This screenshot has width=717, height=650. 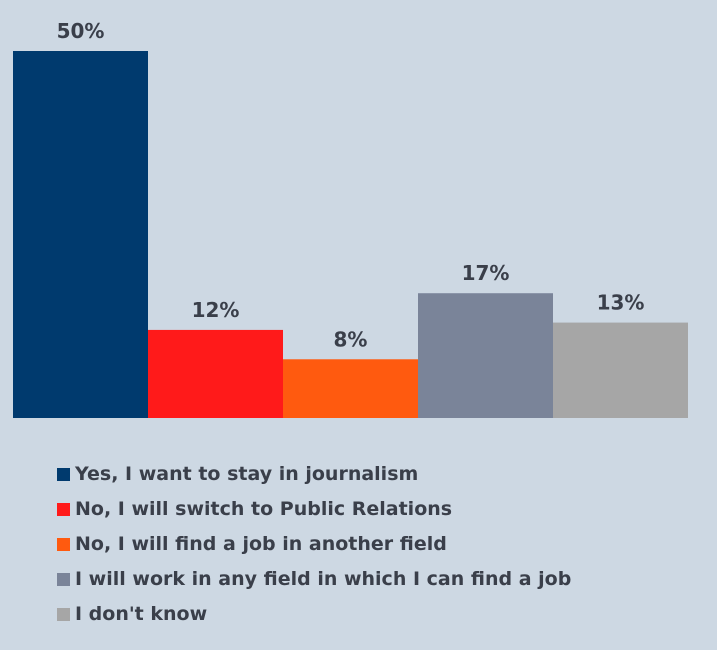 What do you see at coordinates (264, 509) in the screenshot?
I see `legend-label: No, I will switch to Public Relations` at bounding box center [264, 509].